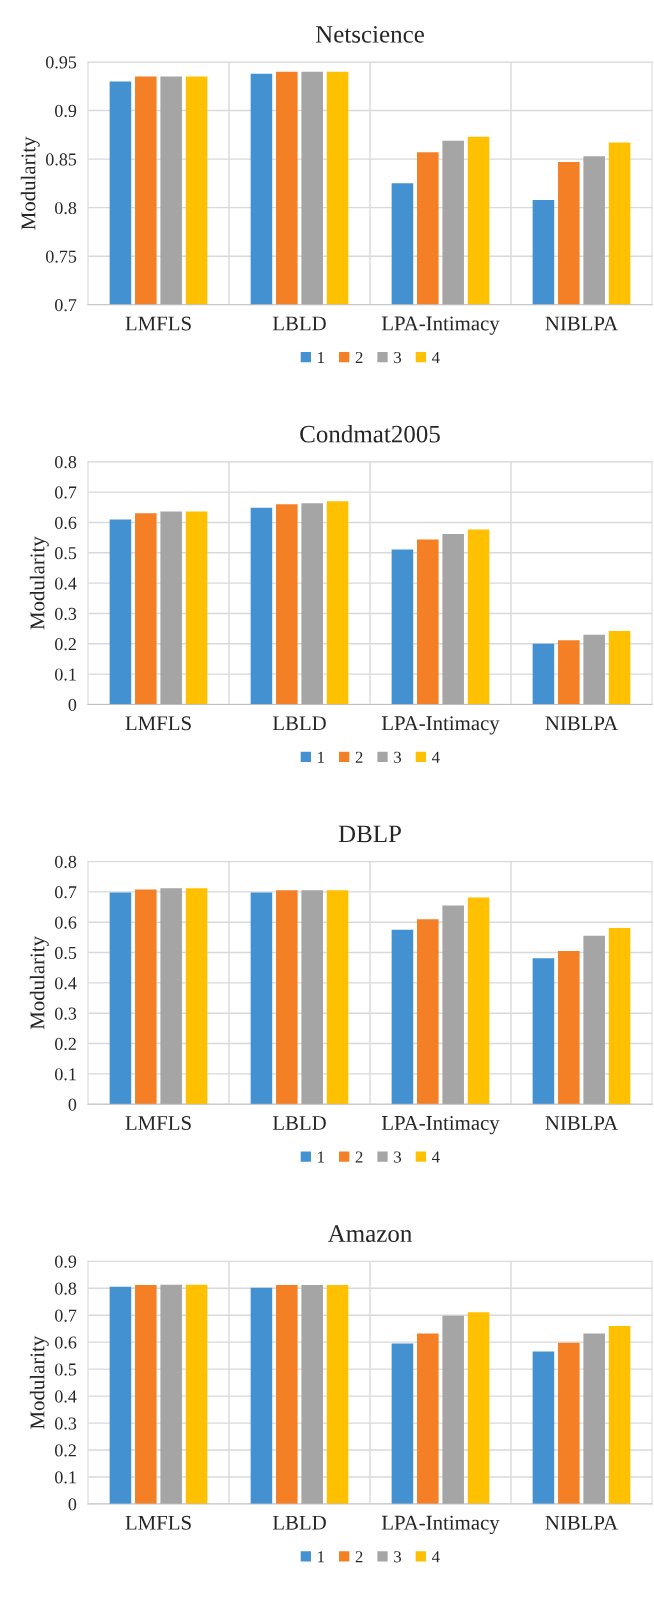  What do you see at coordinates (369, 34) in the screenshot?
I see `chart-title: Netscience` at bounding box center [369, 34].